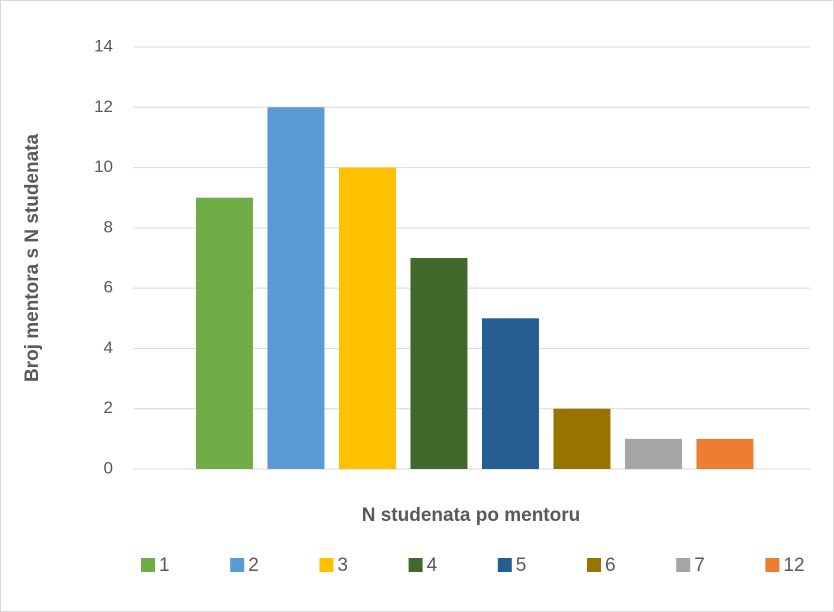 This screenshot has height=612, width=834. What do you see at coordinates (521, 565) in the screenshot?
I see `legend-label: 5` at bounding box center [521, 565].